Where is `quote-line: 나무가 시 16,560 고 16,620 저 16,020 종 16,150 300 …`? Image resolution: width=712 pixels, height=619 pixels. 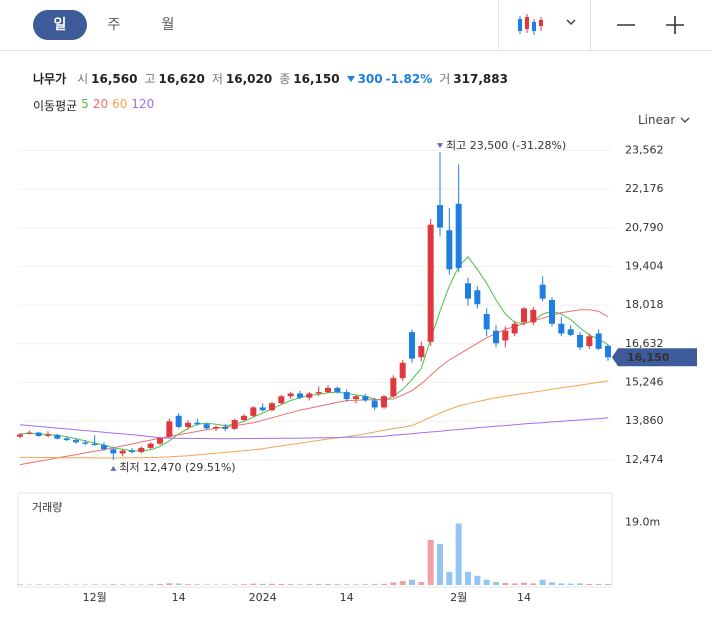
quote-line: 나무가 시 16,560 고 16,620 저 16,020 종 16,150 300 … is located at coordinates (272, 78).